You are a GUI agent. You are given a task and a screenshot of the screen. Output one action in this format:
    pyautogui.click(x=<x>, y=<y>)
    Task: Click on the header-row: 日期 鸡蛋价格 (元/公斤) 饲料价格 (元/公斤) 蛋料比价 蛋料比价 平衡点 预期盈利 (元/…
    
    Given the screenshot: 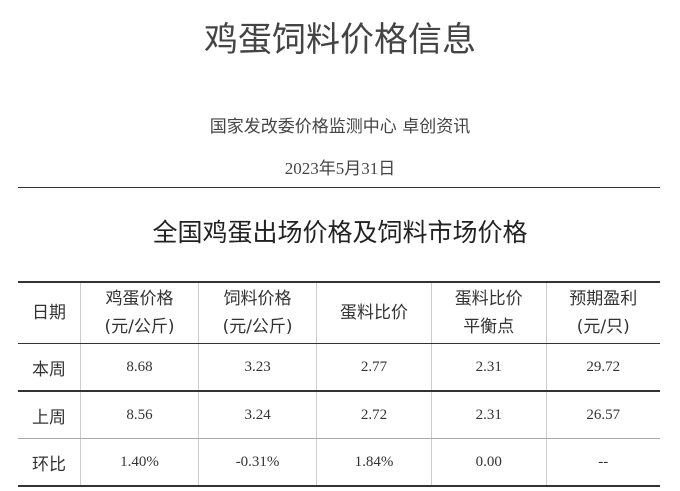 What is the action you would take?
    pyautogui.click(x=339, y=313)
    